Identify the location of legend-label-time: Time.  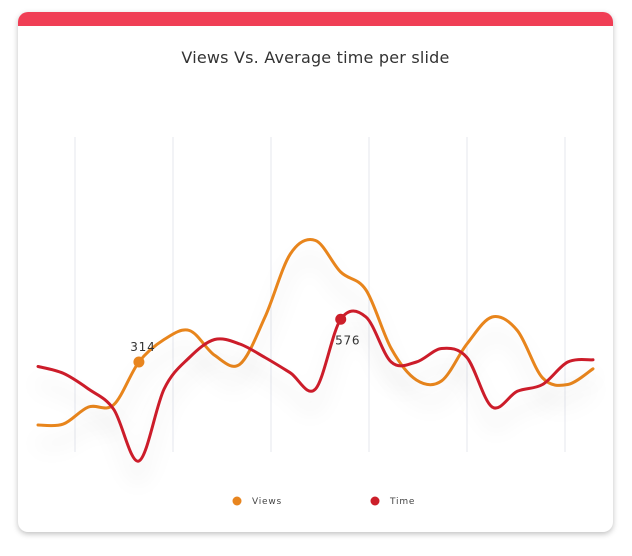
(402, 502).